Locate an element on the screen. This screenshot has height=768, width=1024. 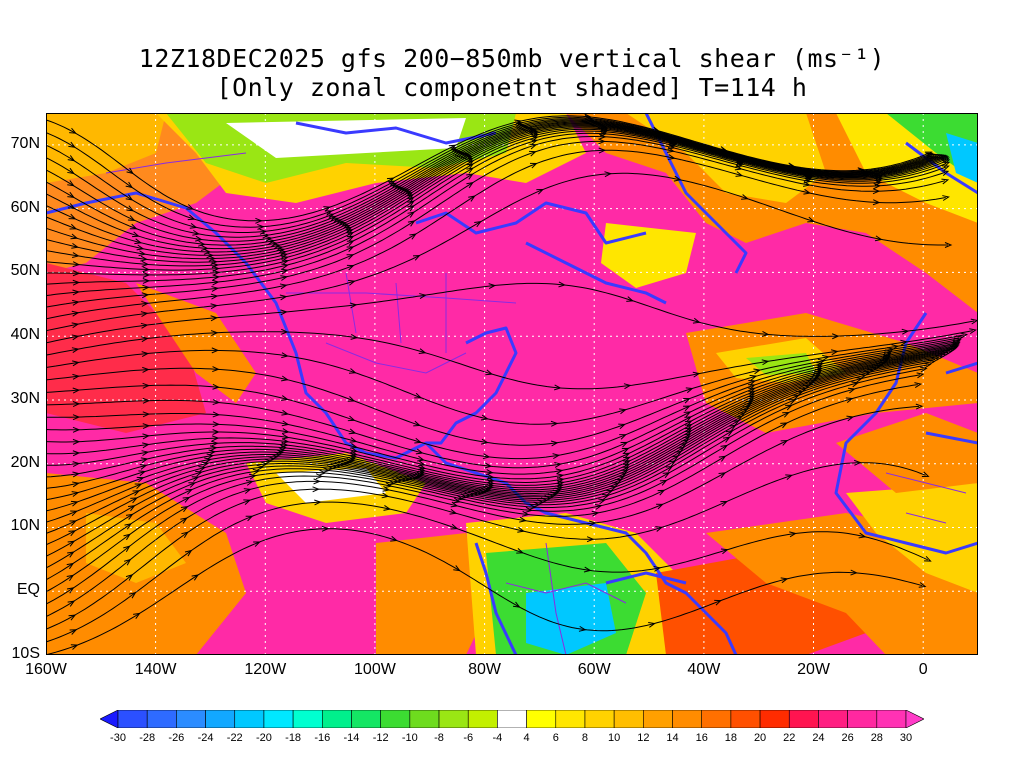
x-tick-label: 160W is located at coordinates (46, 669).